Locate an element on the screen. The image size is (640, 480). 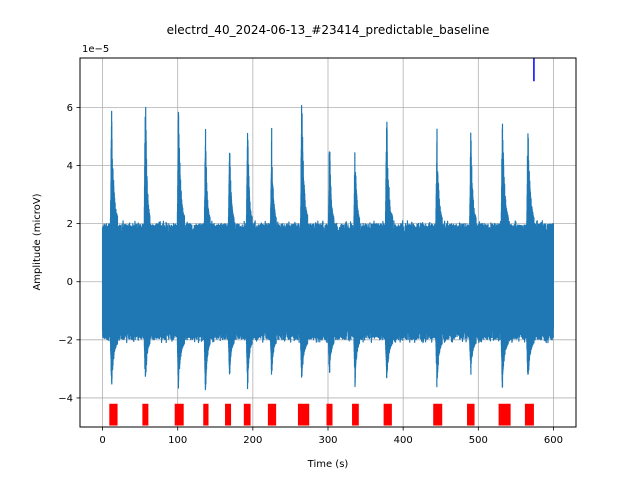
x-tick-label: 100 is located at coordinates (177, 440).